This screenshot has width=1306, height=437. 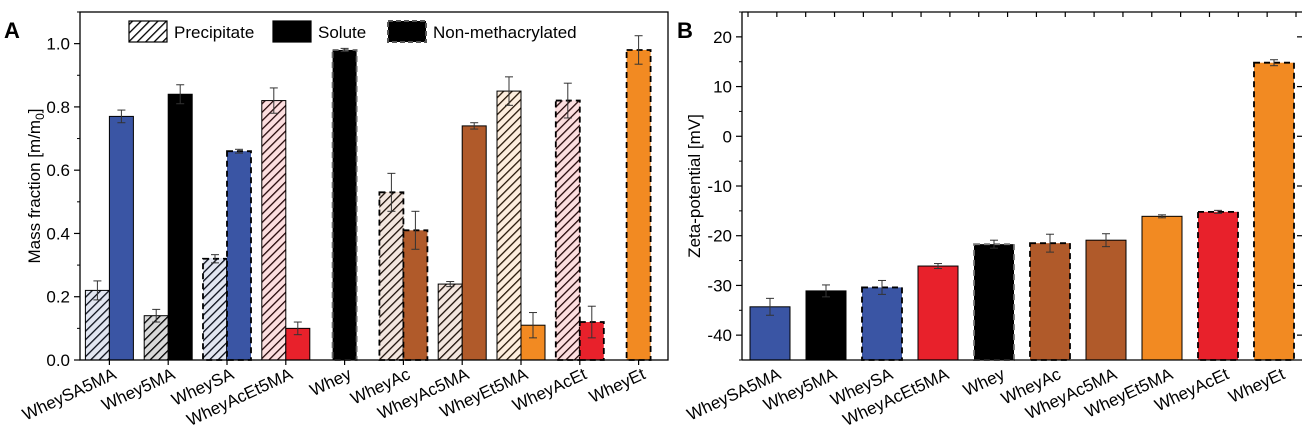 What do you see at coordinates (727, 136) in the screenshot?
I see `ytick-label: 0` at bounding box center [727, 136].